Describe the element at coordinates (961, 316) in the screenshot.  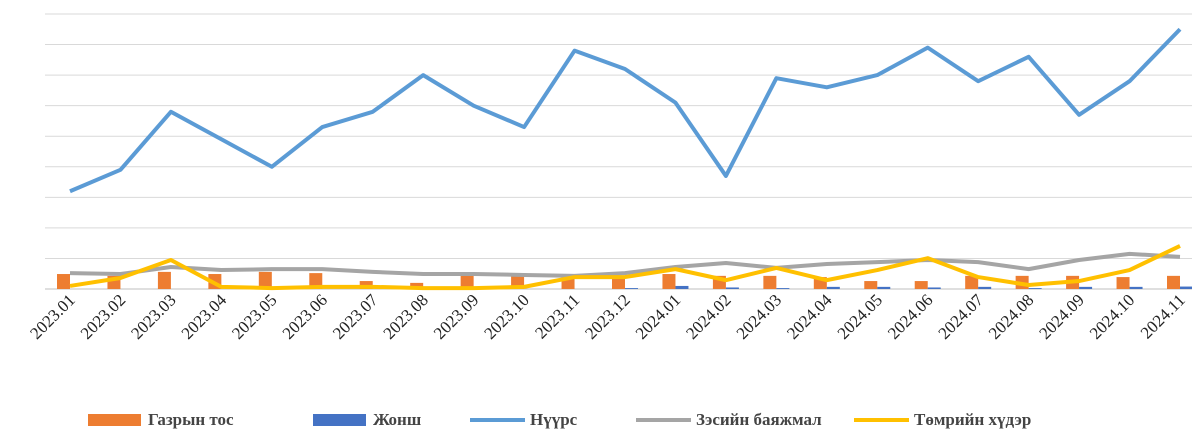
I see `x-tick-label: 2024.07` at that location.